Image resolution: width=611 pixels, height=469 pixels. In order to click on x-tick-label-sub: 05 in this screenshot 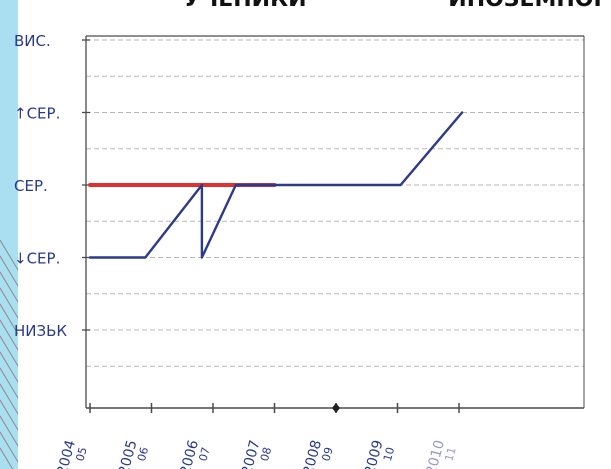, I will do `click(82, 454)`.